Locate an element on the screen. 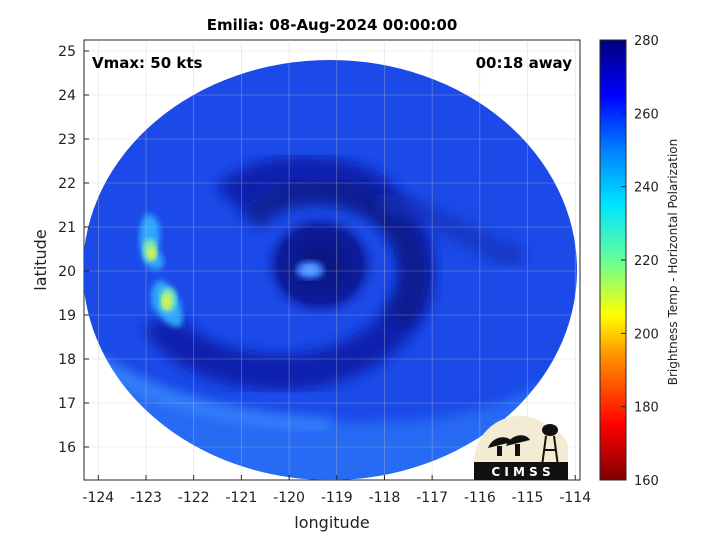 Image resolution: width=720 pixels, height=540 pixels. colorbar-tick-label: 180 is located at coordinates (646, 408).